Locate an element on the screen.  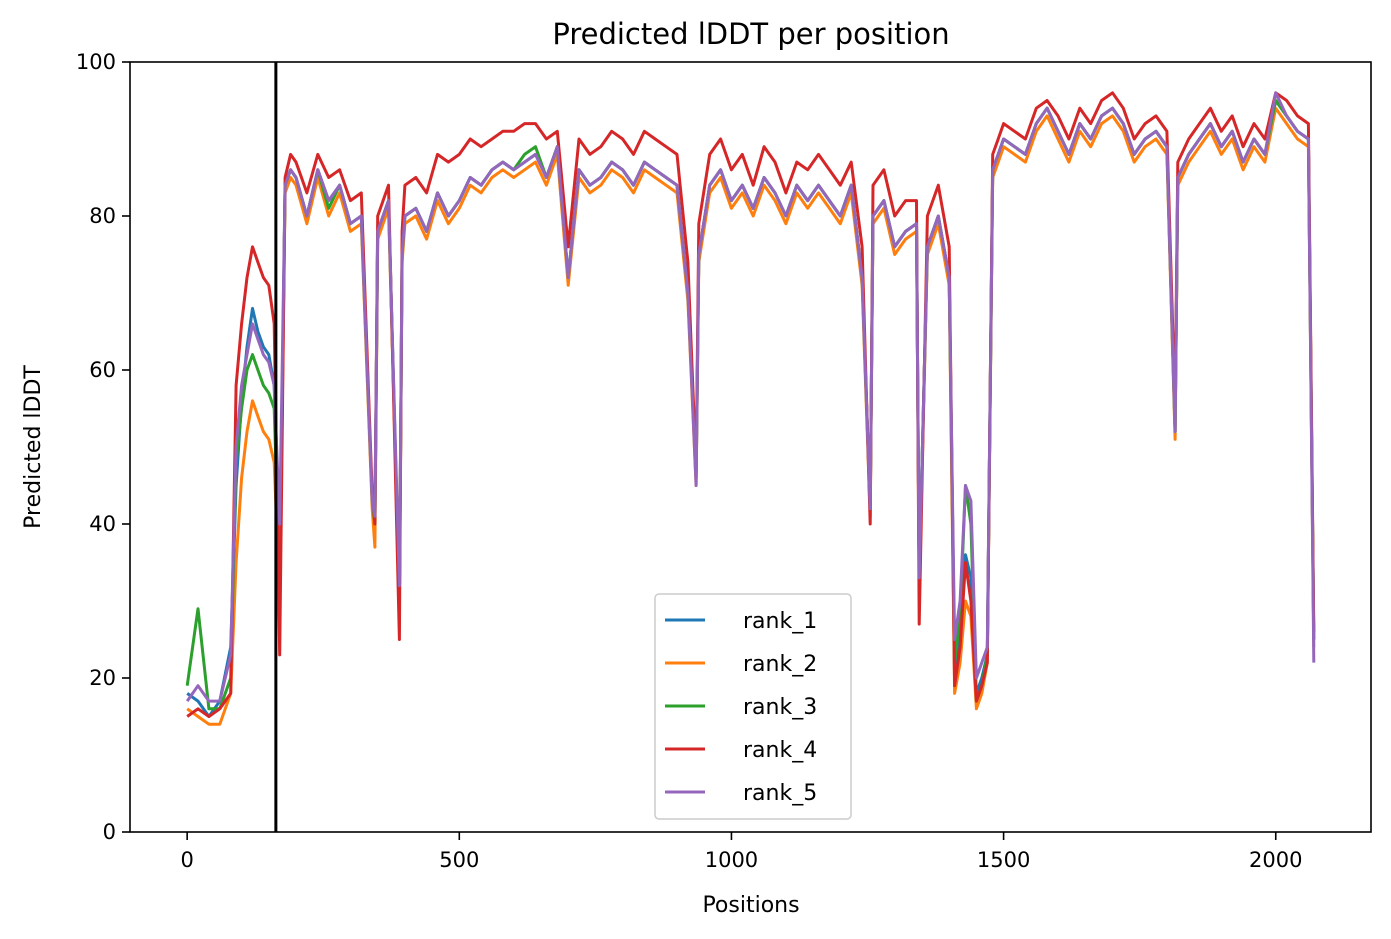
y-axis-label: Predicted lDDT is located at coordinates (33, 447).